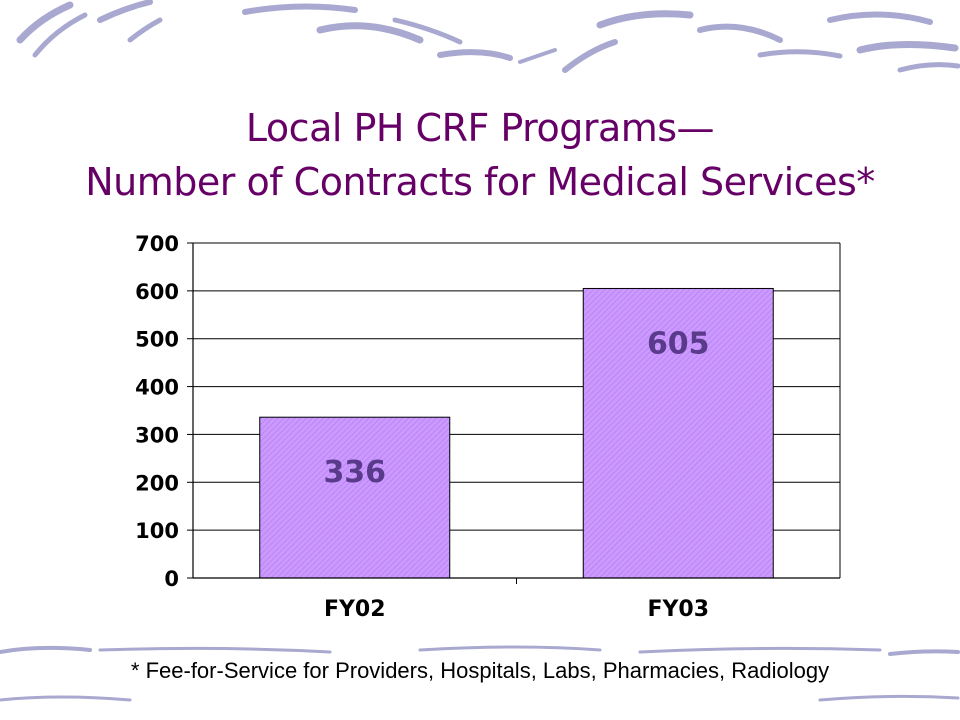  What do you see at coordinates (678, 609) in the screenshot?
I see `x-tick-label: FY03` at bounding box center [678, 609].